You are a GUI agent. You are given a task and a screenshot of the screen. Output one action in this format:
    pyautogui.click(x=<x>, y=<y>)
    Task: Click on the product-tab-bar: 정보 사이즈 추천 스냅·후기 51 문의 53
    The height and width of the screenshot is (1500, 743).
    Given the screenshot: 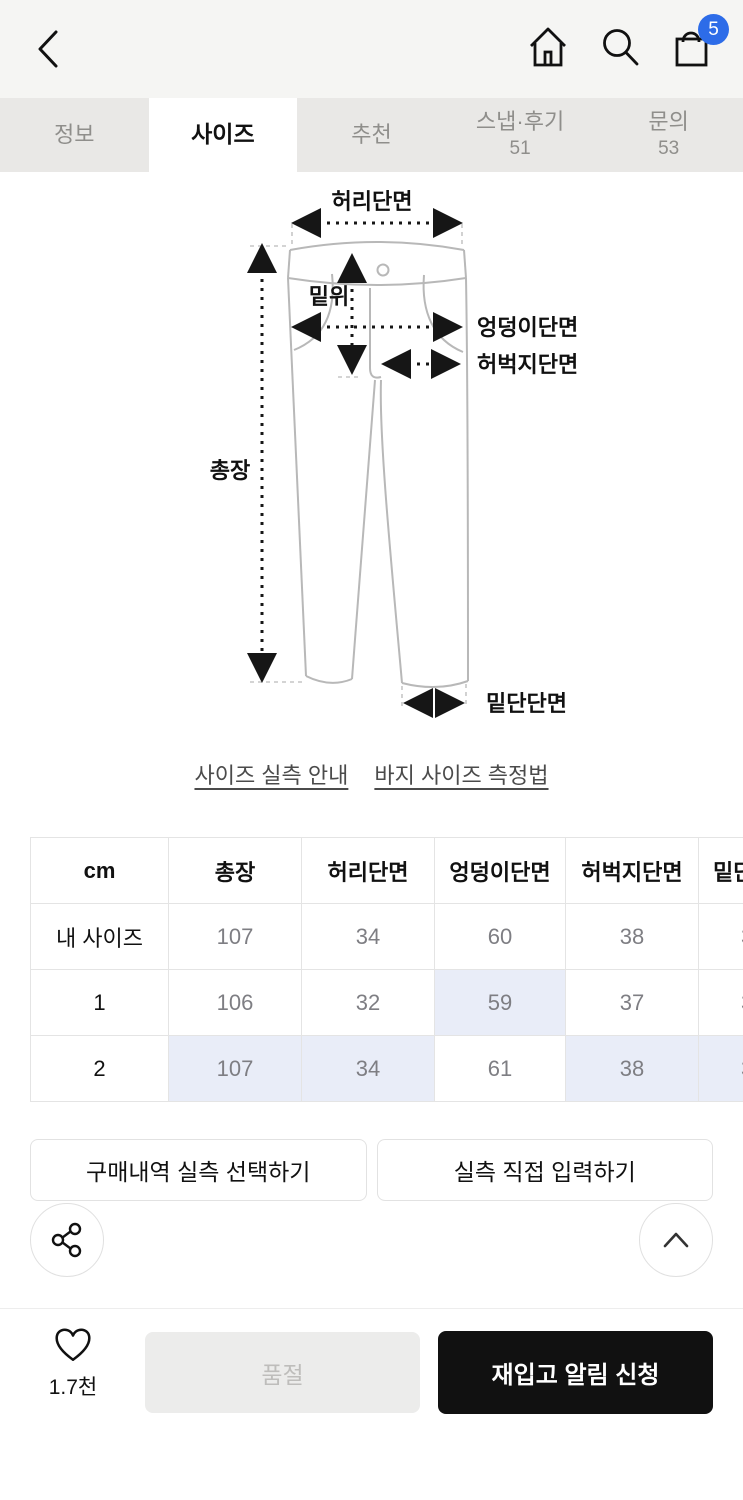 What is the action you would take?
    pyautogui.click(x=371, y=135)
    